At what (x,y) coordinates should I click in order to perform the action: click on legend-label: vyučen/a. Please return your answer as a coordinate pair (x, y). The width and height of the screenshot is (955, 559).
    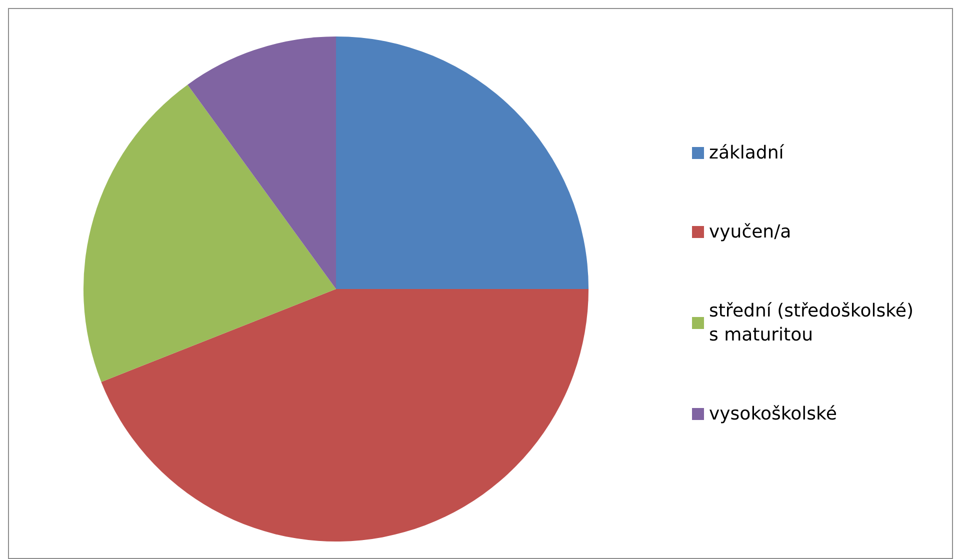
    Looking at the image, I should click on (750, 232).